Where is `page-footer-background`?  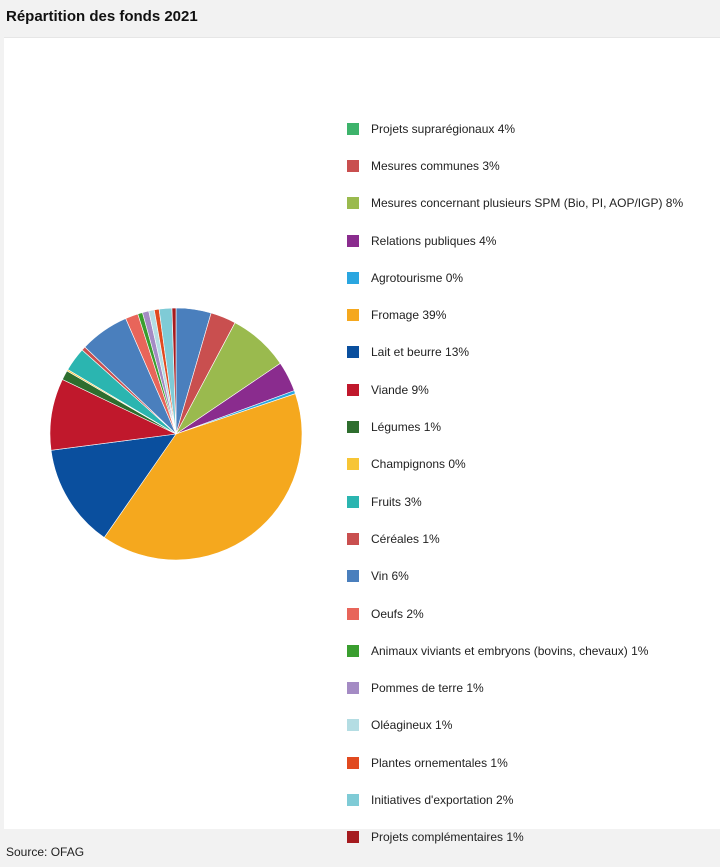 page-footer-background is located at coordinates (360, 847).